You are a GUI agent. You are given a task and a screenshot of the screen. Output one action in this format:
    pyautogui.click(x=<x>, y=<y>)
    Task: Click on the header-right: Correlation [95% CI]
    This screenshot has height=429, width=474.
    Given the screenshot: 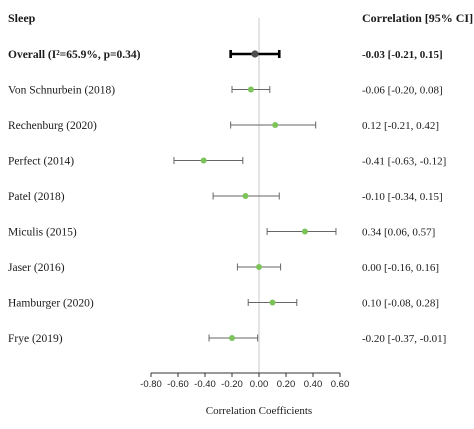 What is the action you would take?
    pyautogui.click(x=417, y=18)
    